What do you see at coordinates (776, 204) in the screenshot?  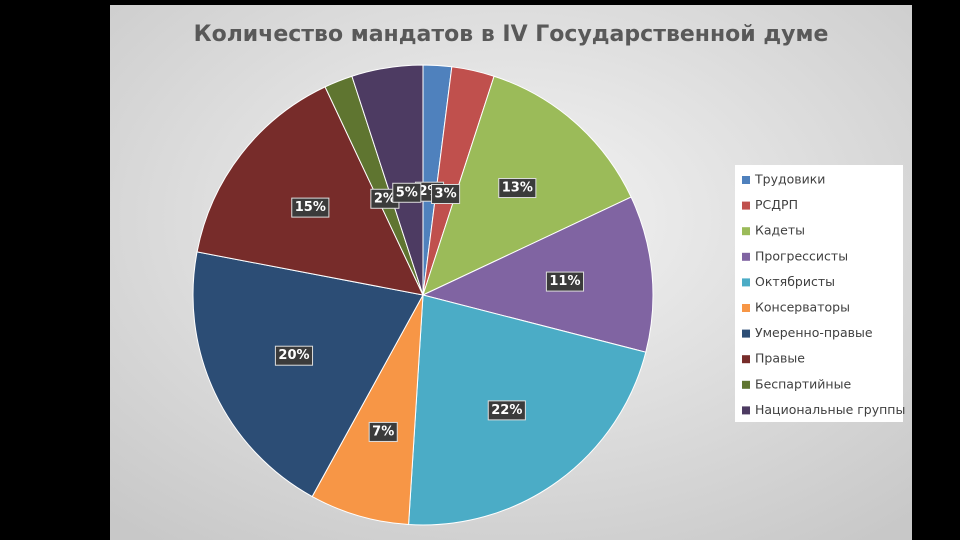 I see `legend-label: РСДРП` at bounding box center [776, 204].